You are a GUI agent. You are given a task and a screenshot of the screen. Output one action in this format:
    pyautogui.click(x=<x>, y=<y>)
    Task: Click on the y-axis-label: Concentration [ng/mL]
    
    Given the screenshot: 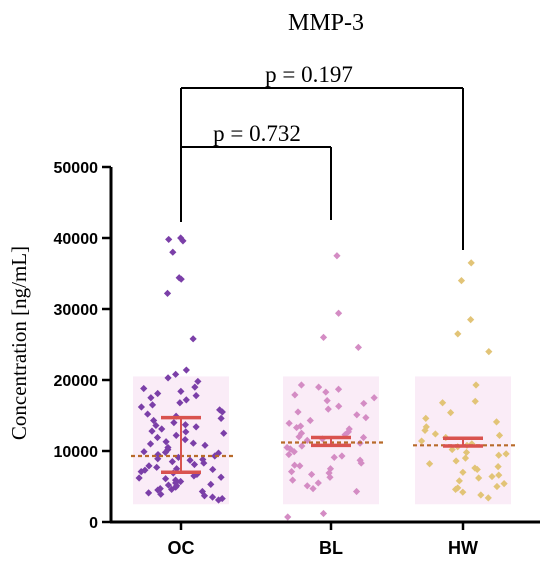 What is the action you would take?
    pyautogui.click(x=19, y=343)
    